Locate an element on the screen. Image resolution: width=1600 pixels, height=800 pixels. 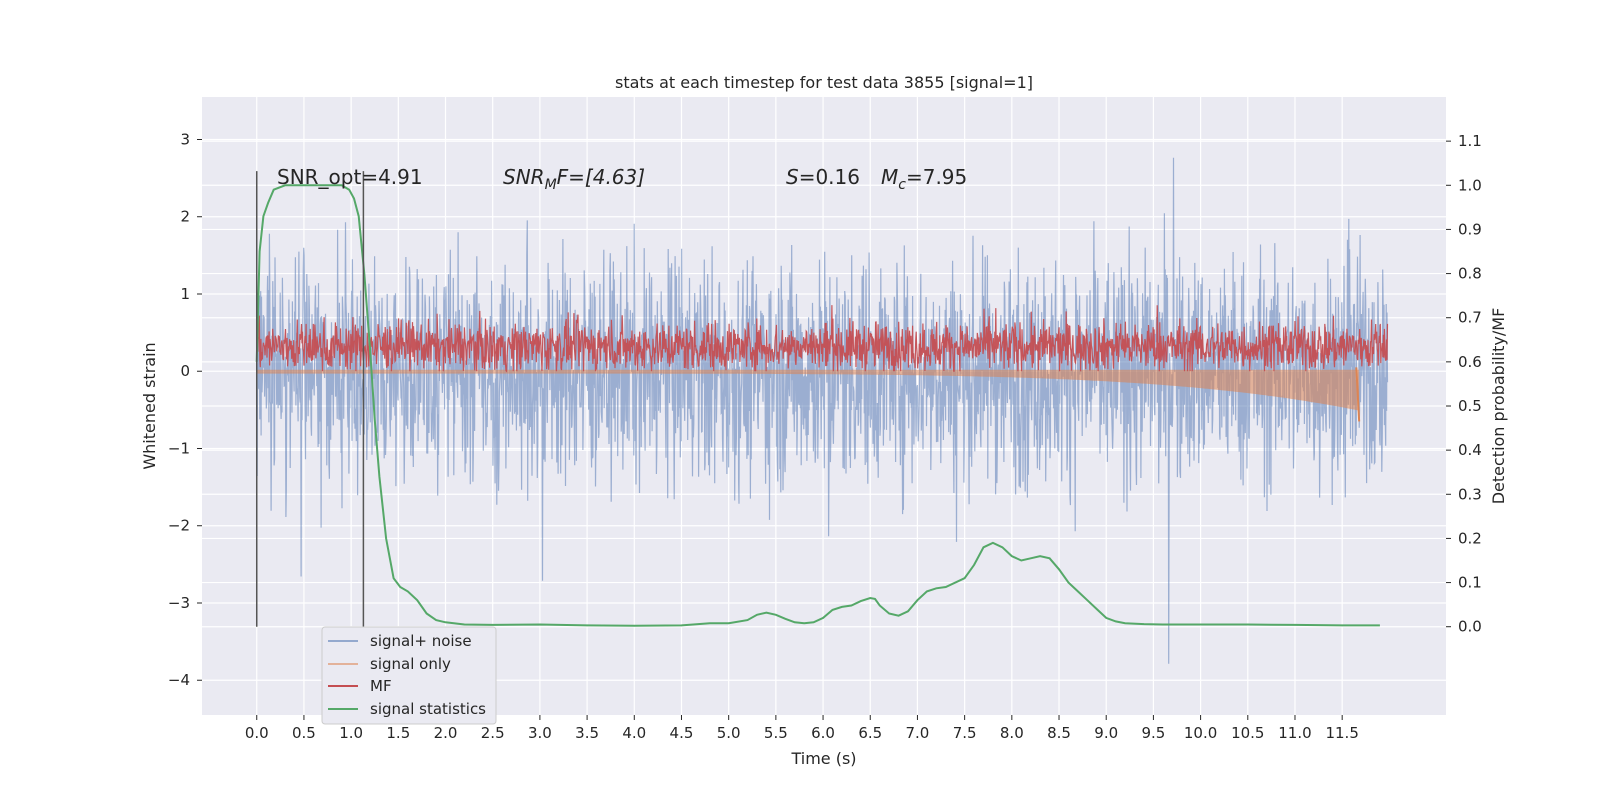
y-tick-label: 2 is located at coordinates (185, 217).